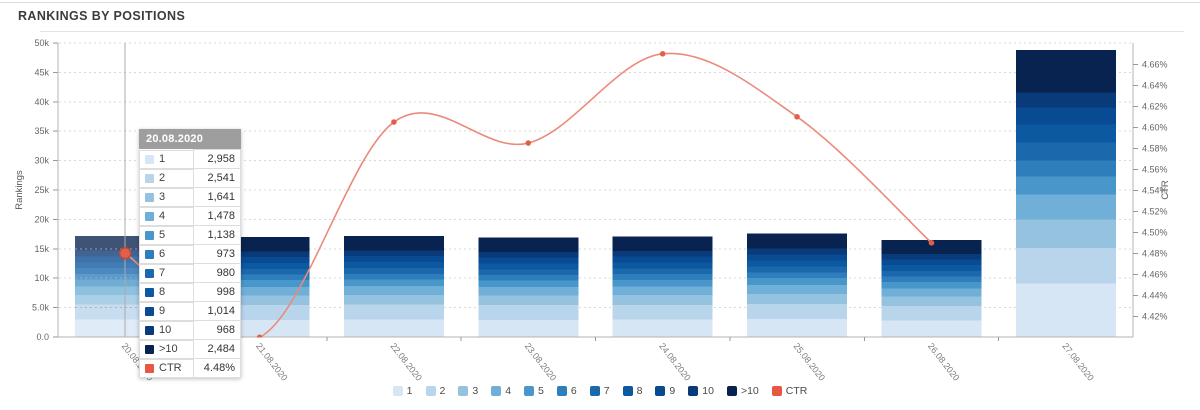  Describe the element at coordinates (701, 391) in the screenshot. I see `legend-item-10: 10` at that location.